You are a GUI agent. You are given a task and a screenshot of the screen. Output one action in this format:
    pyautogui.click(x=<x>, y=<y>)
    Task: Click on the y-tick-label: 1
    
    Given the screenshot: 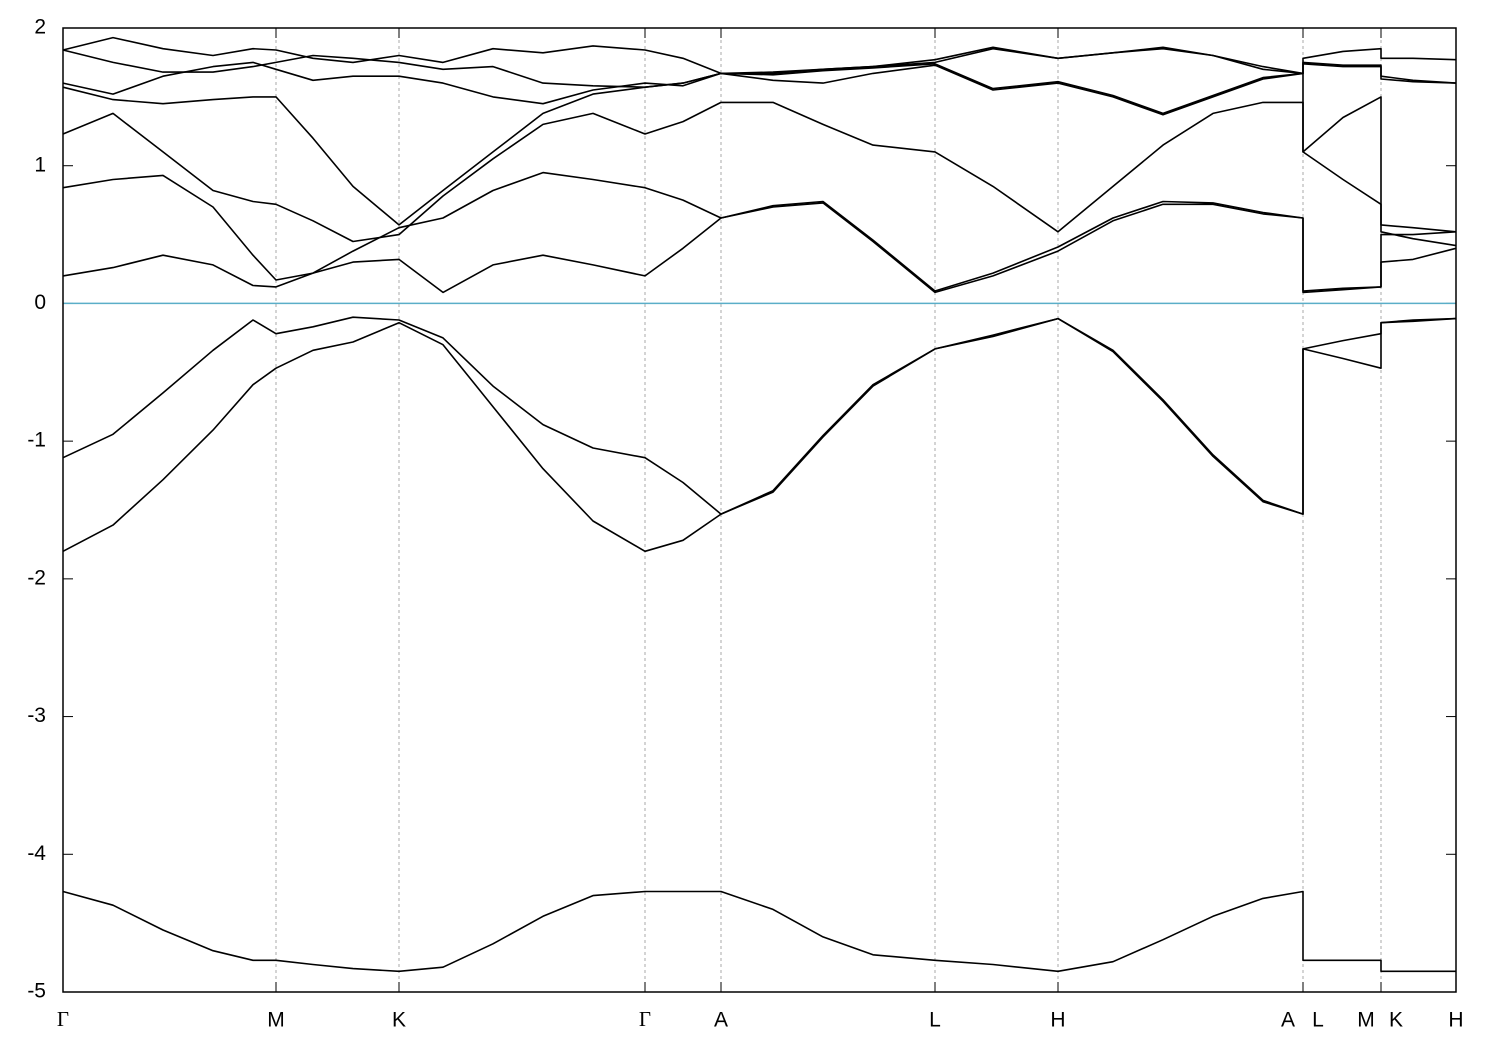 What is the action you would take?
    pyautogui.click(x=40, y=164)
    